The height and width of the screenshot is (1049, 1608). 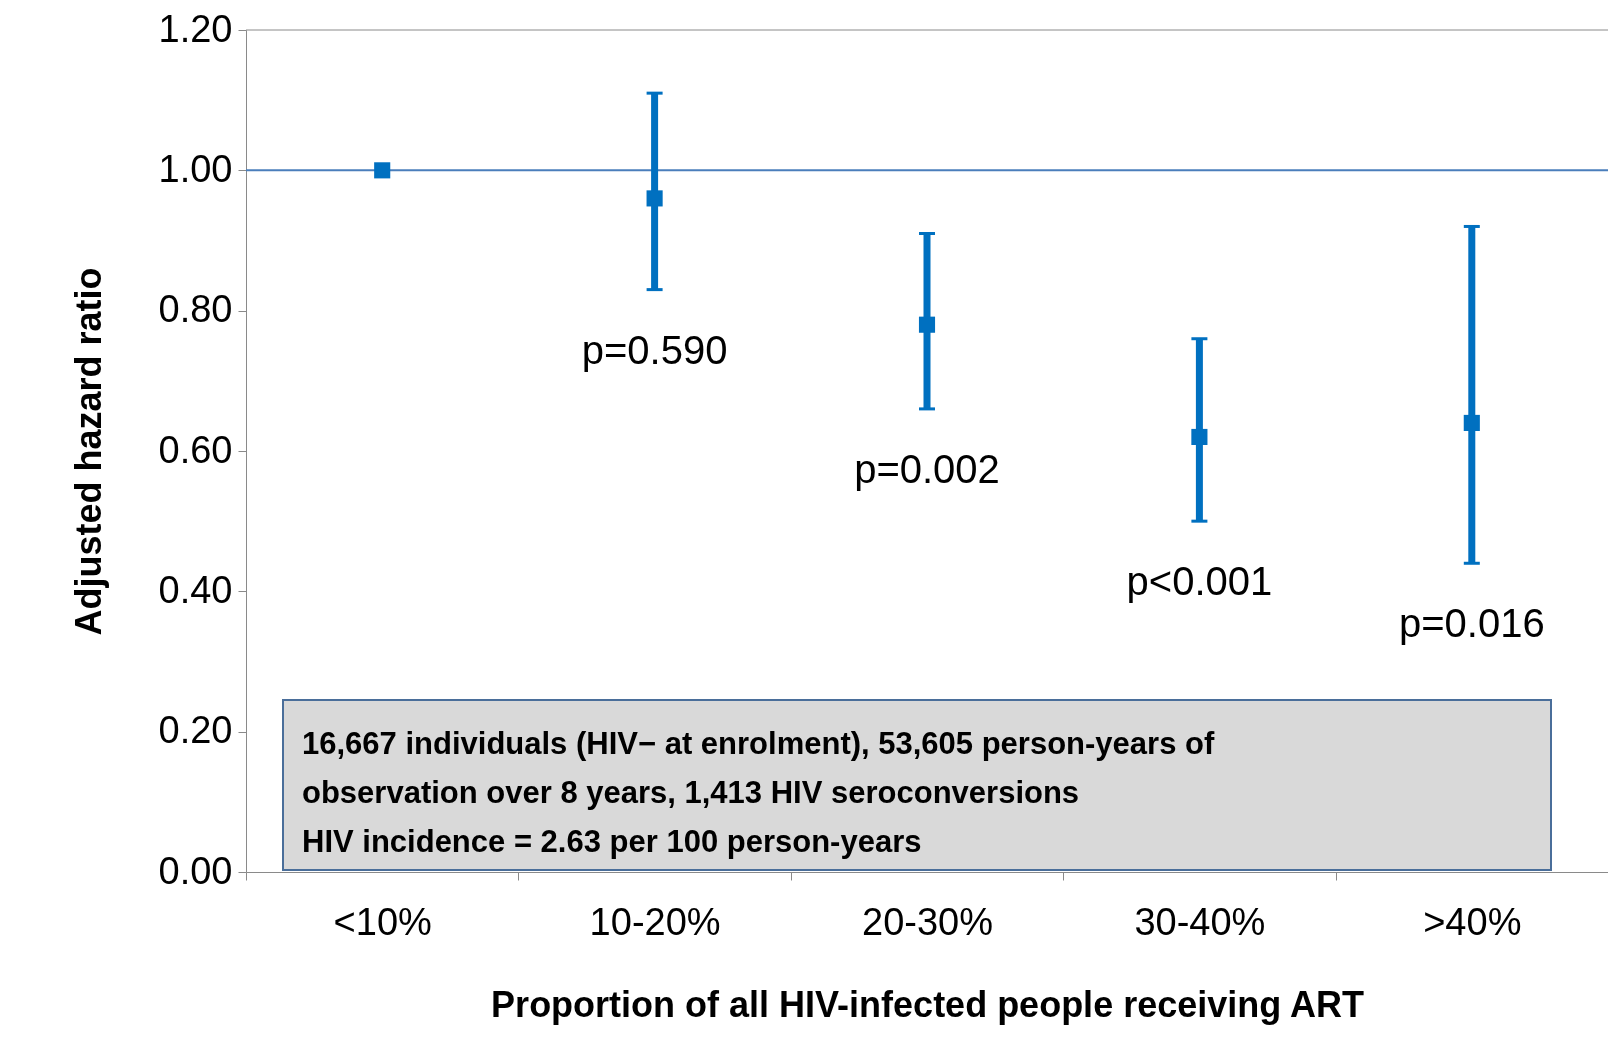 What do you see at coordinates (195, 449) in the screenshot?
I see `y-tick-label: 0.60` at bounding box center [195, 449].